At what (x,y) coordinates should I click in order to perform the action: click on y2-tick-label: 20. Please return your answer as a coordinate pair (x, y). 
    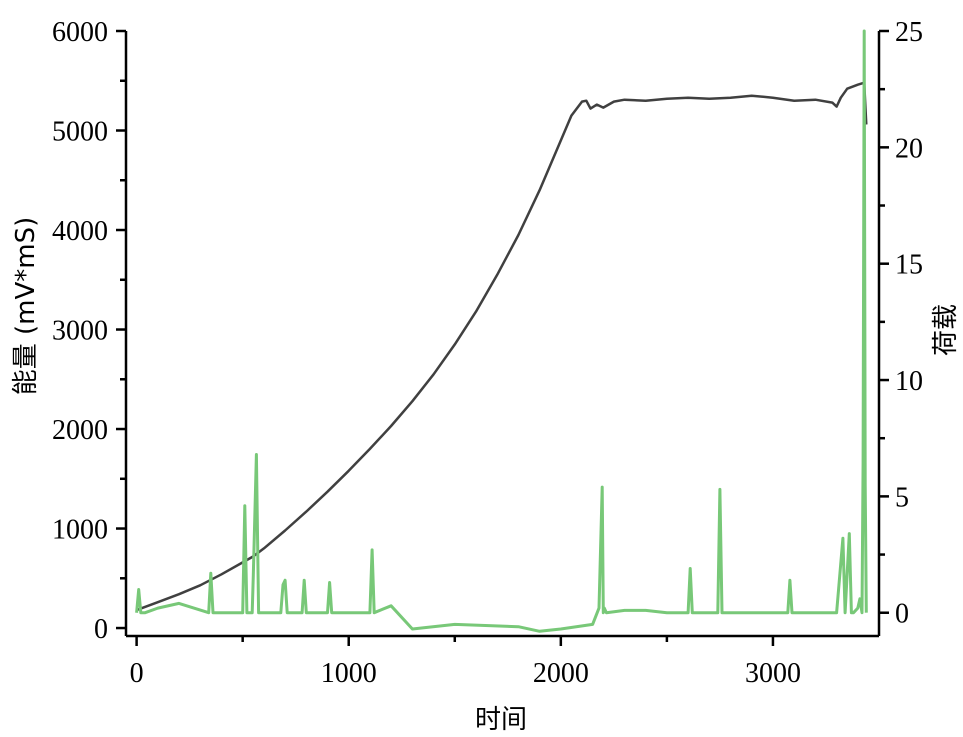
    Looking at the image, I should click on (909, 148).